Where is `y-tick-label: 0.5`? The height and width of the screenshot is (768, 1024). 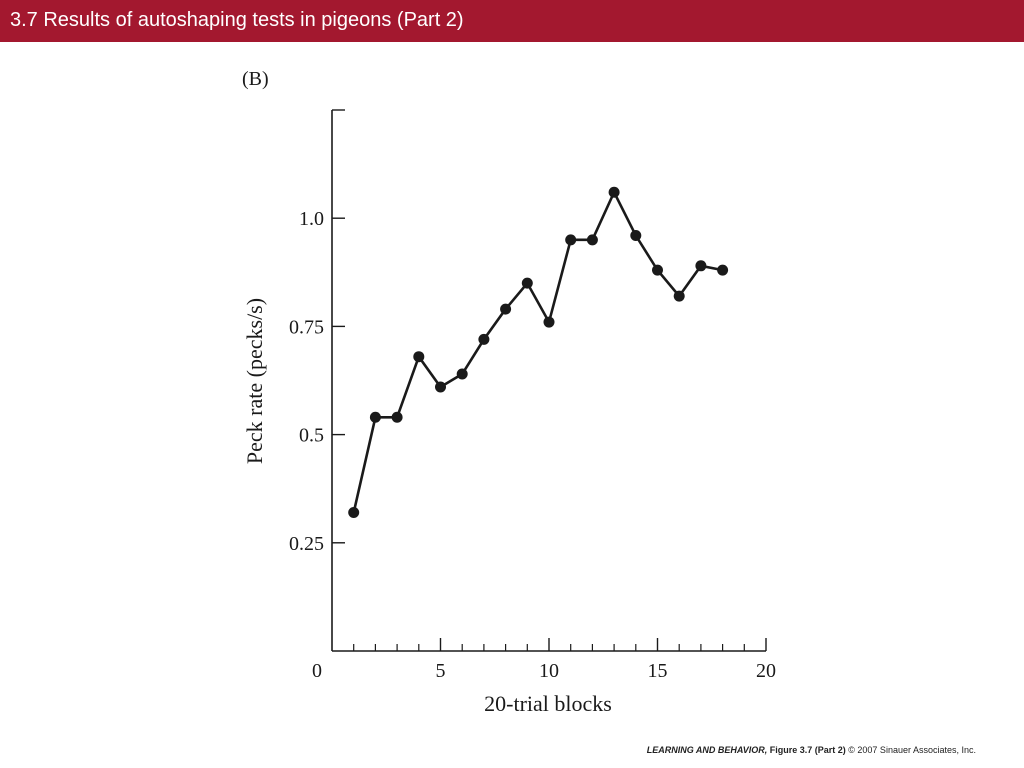 y-tick-label: 0.5 is located at coordinates (311, 436).